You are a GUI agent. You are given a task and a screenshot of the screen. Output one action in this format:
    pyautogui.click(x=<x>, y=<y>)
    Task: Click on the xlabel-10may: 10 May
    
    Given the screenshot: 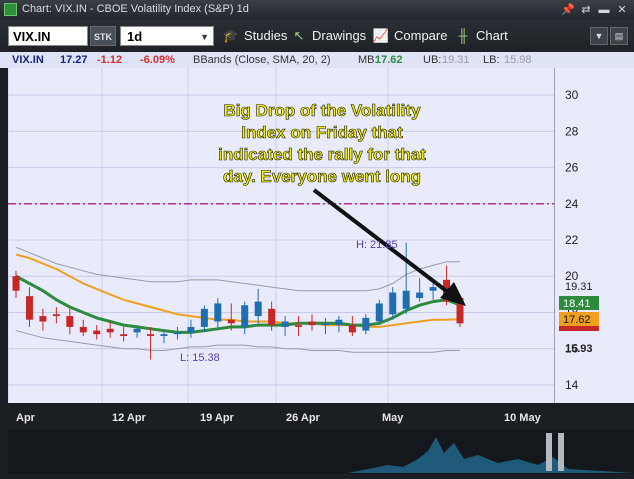 What is the action you would take?
    pyautogui.click(x=522, y=418)
    